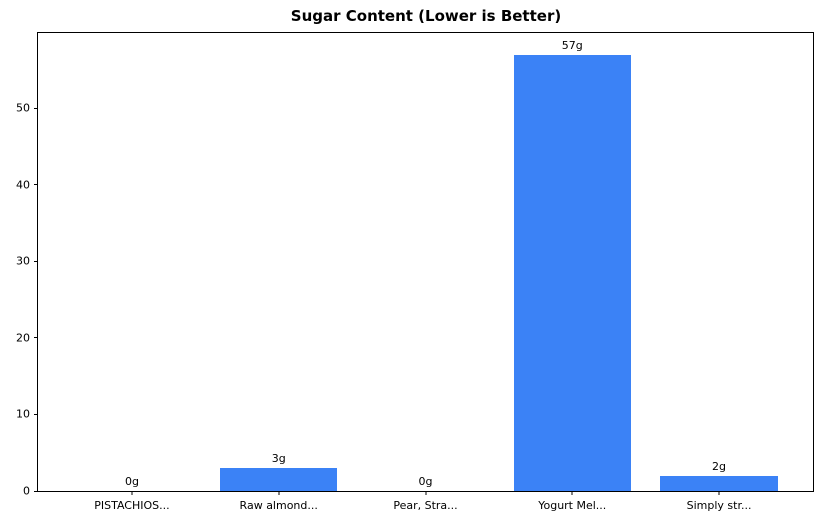 The width and height of the screenshot is (822, 528). I want to click on bar-value-label: 57g, so click(572, 45).